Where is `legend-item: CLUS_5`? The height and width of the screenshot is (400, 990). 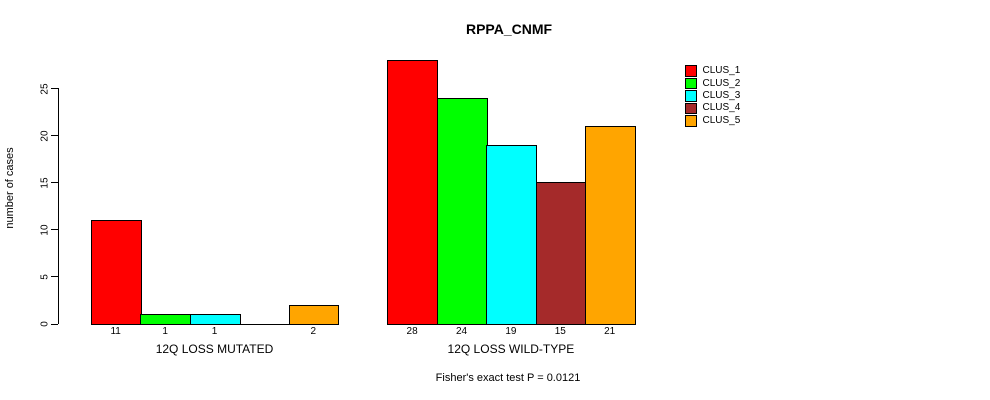 legend-item: CLUS_5 is located at coordinates (712, 121).